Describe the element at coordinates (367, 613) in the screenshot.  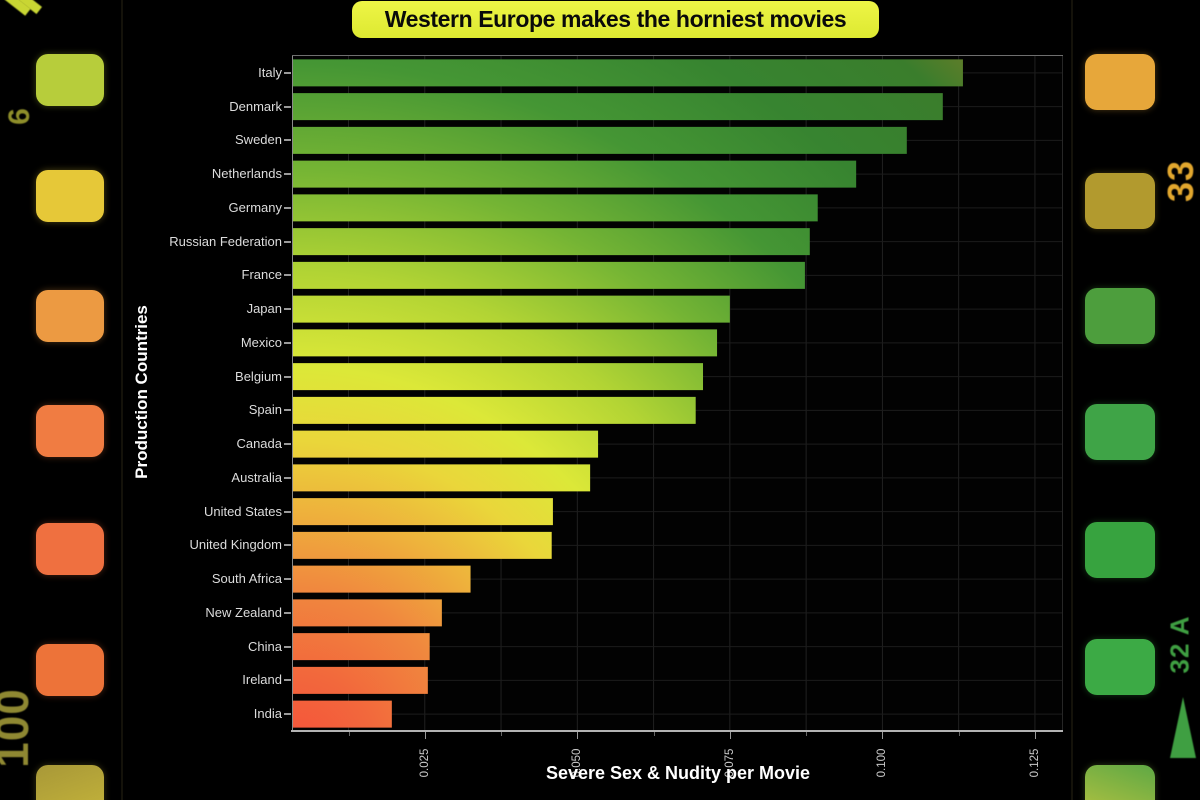
I see `bar-new-zealand` at that location.